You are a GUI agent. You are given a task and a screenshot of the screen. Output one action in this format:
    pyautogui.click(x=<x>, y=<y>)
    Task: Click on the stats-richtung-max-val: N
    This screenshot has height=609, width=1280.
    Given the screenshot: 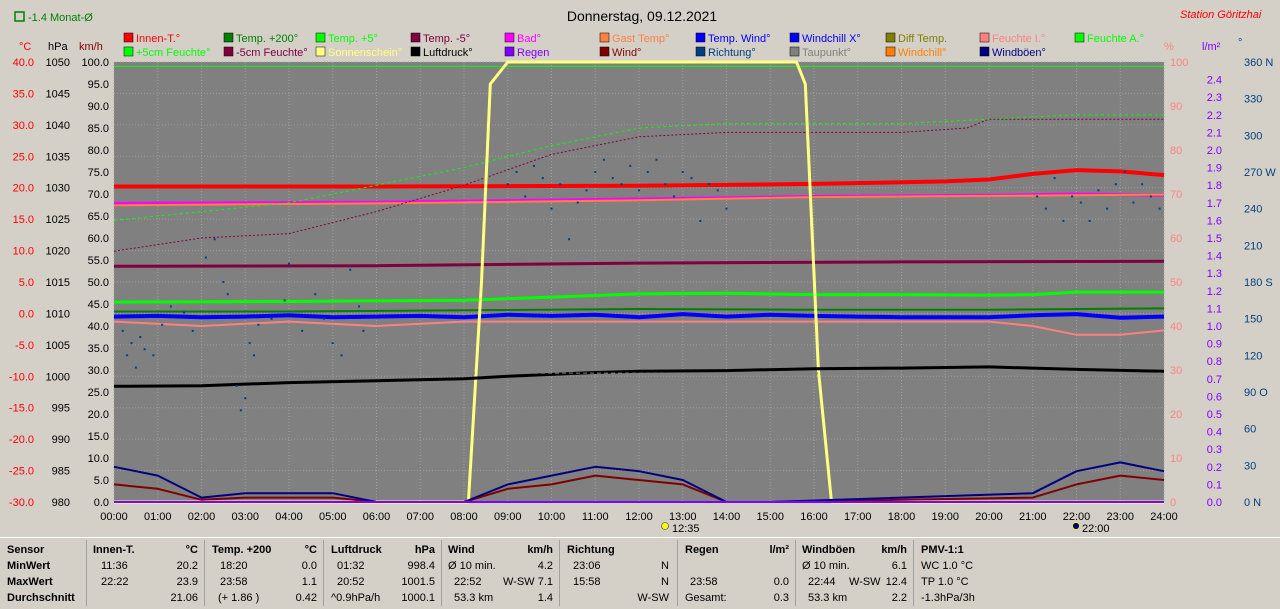 What is the action you would take?
    pyautogui.click(x=665, y=582)
    